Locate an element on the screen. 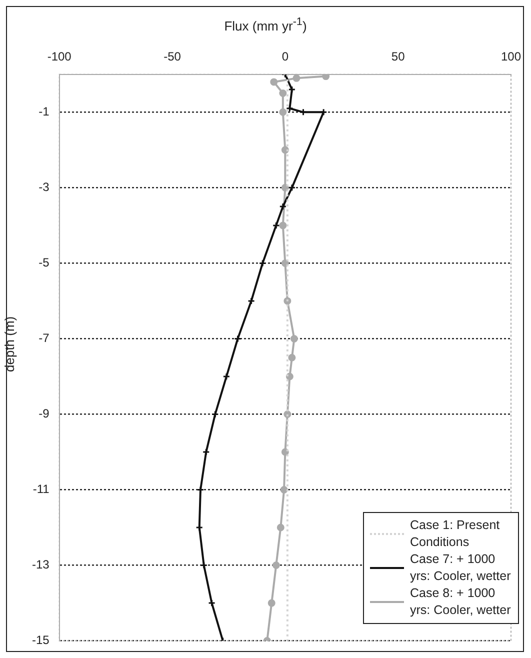 The height and width of the screenshot is (658, 531). y-tick-label: -1 is located at coordinates (44, 111).